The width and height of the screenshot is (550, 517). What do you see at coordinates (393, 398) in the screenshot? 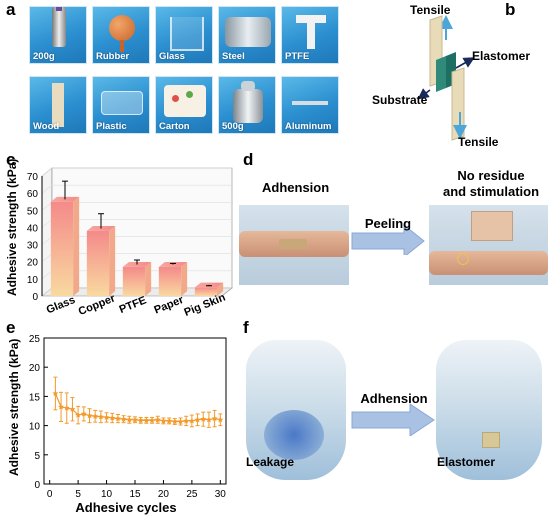
I see `f-arrow-label: Adhension` at bounding box center [393, 398].